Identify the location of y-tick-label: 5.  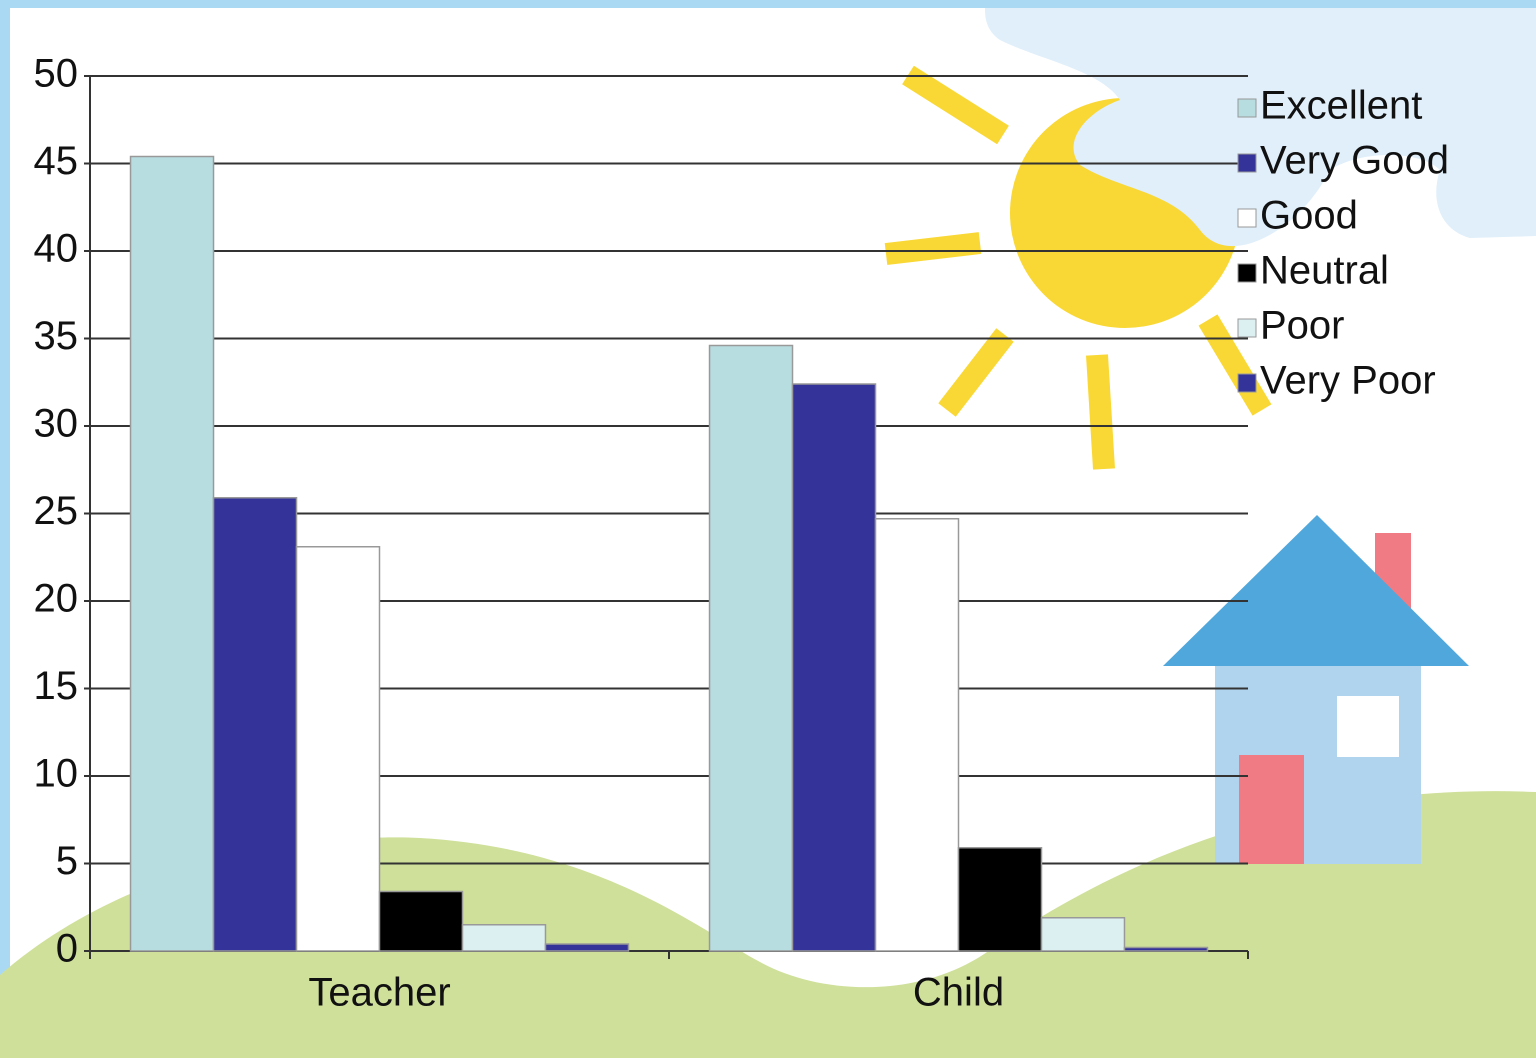
(67, 861).